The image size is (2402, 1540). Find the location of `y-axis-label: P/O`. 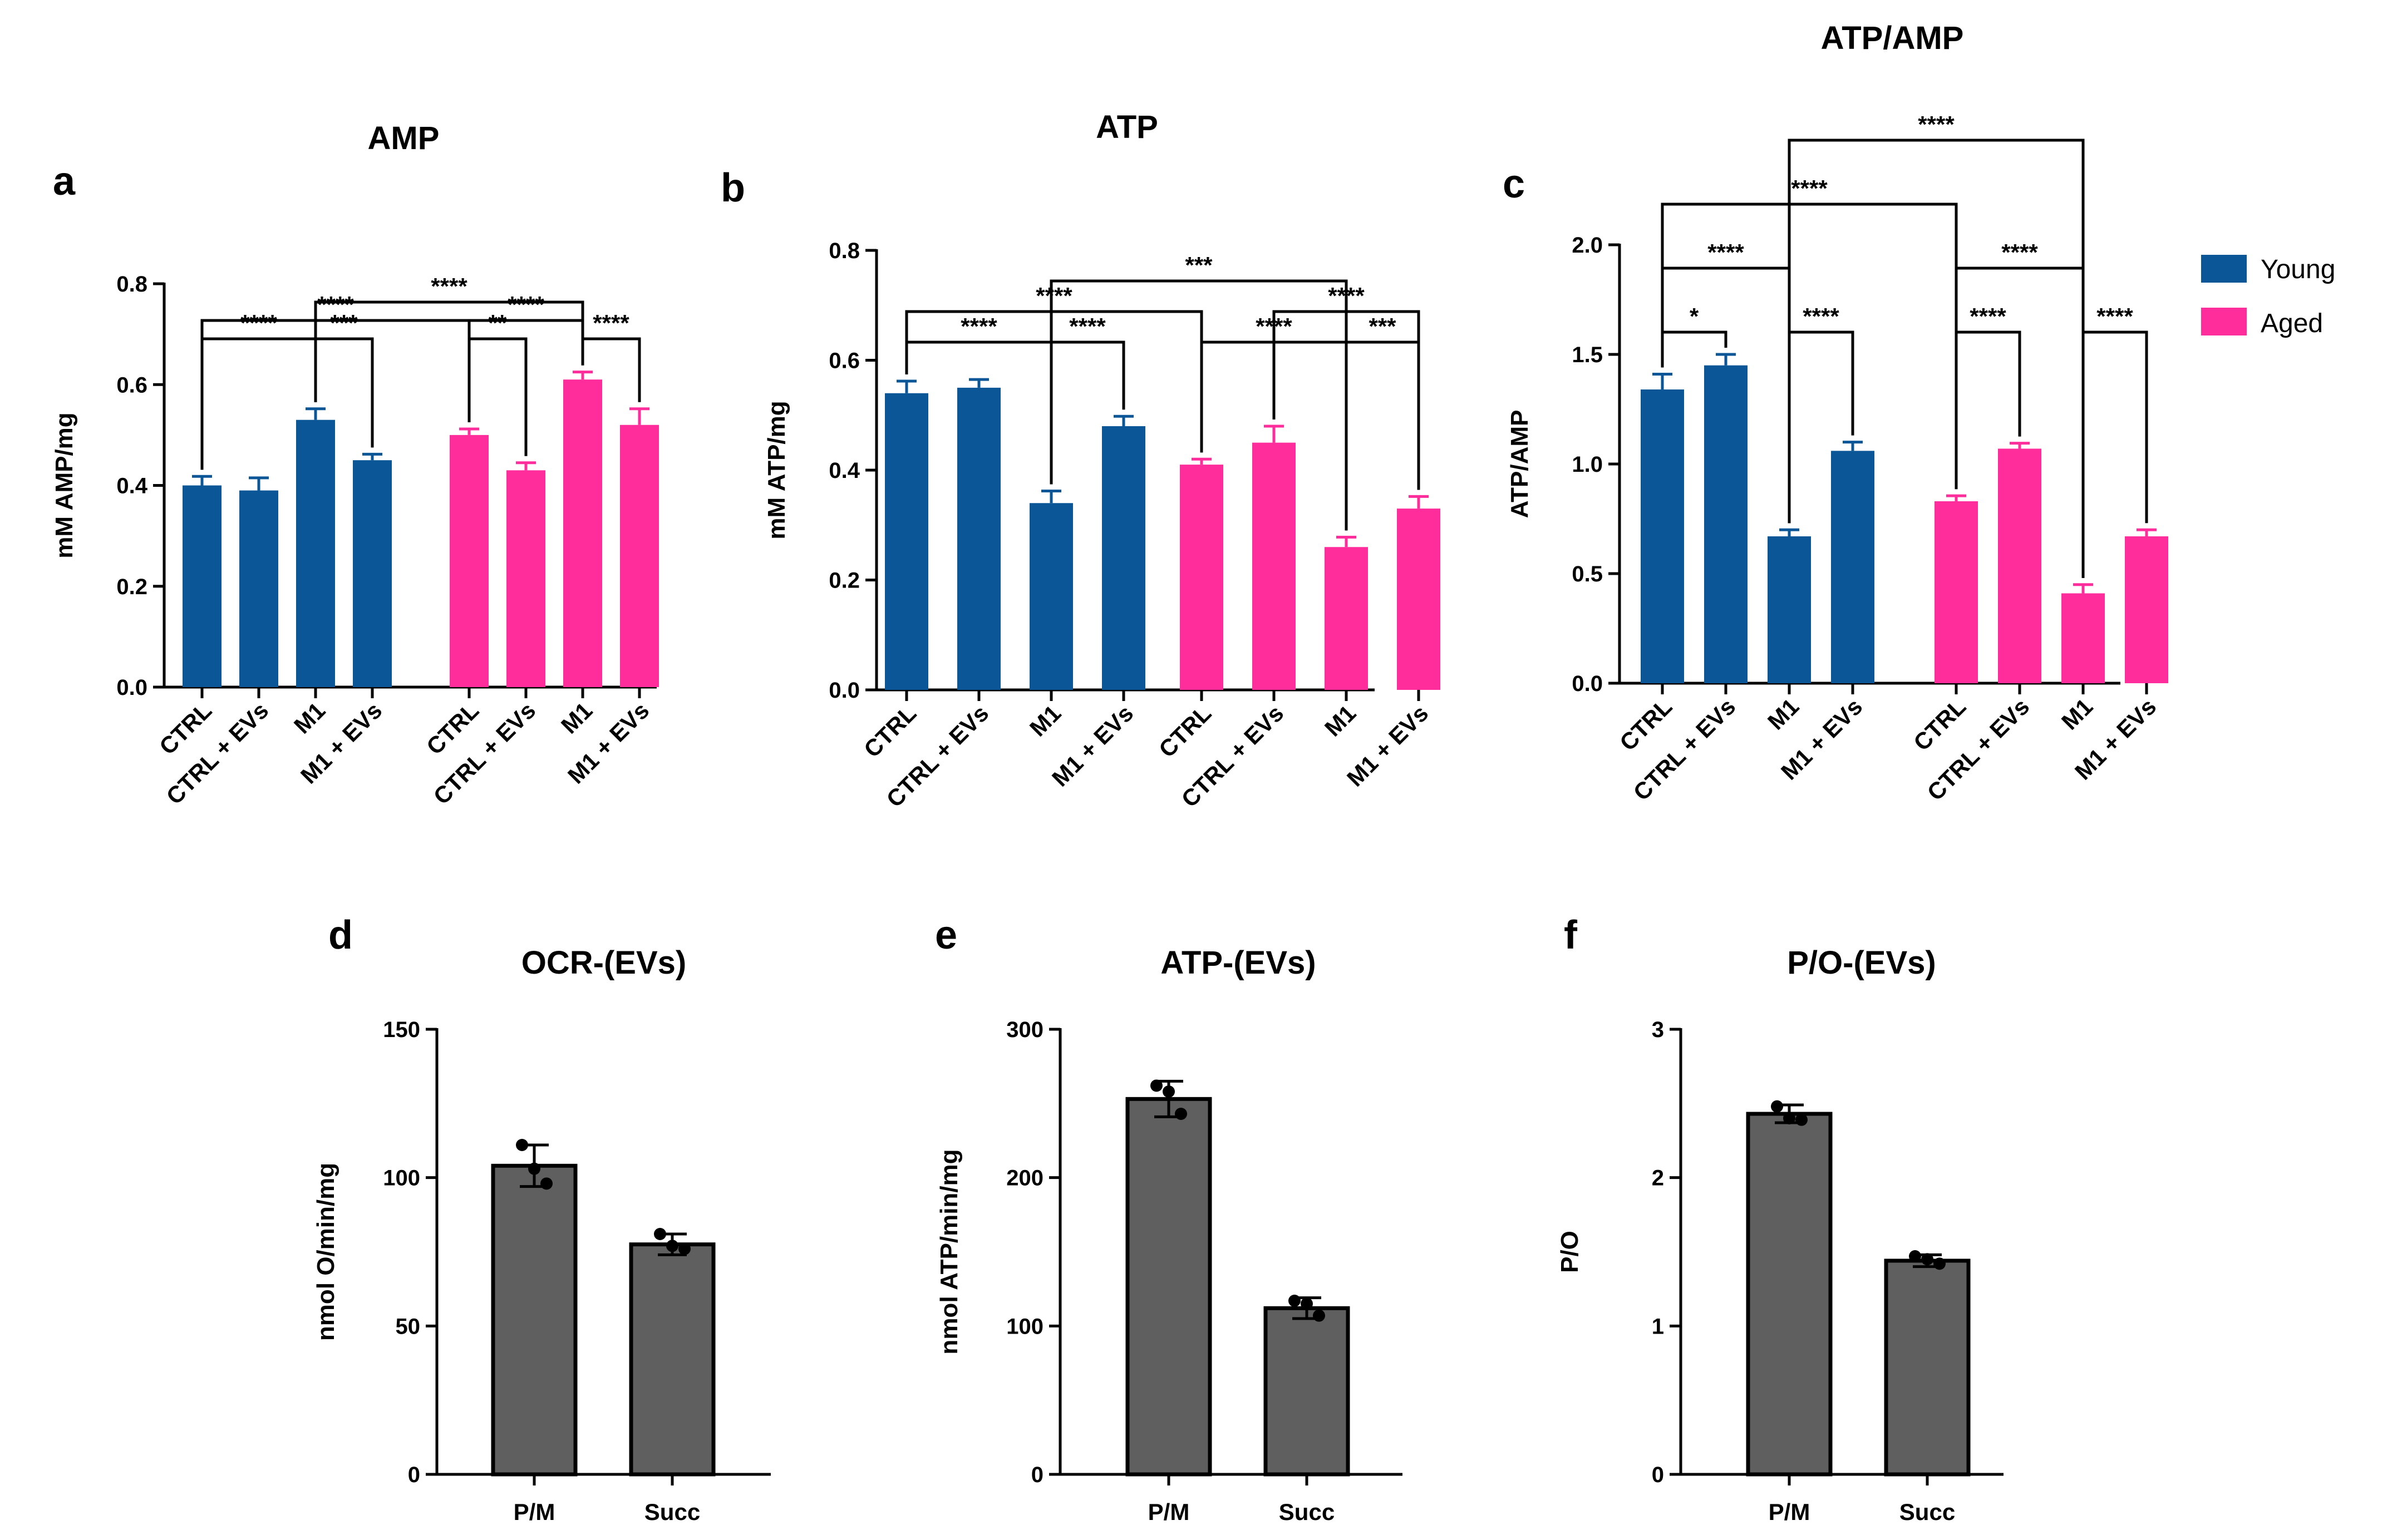

y-axis-label: P/O is located at coordinates (1569, 1252).